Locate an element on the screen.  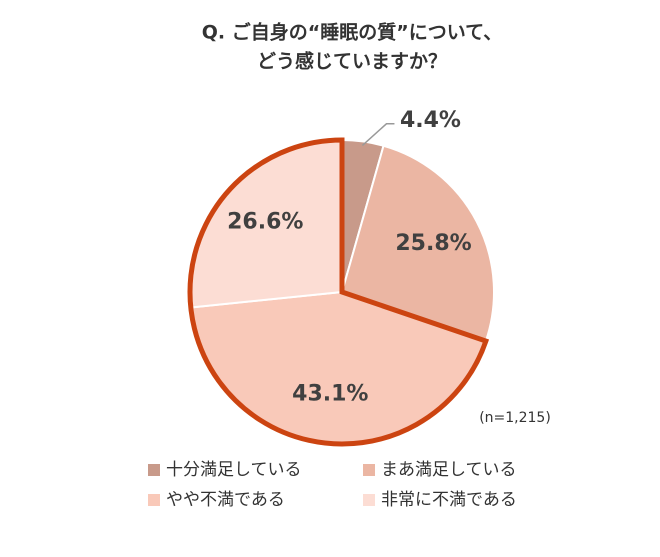
data-label: 43.1% is located at coordinates (330, 394).